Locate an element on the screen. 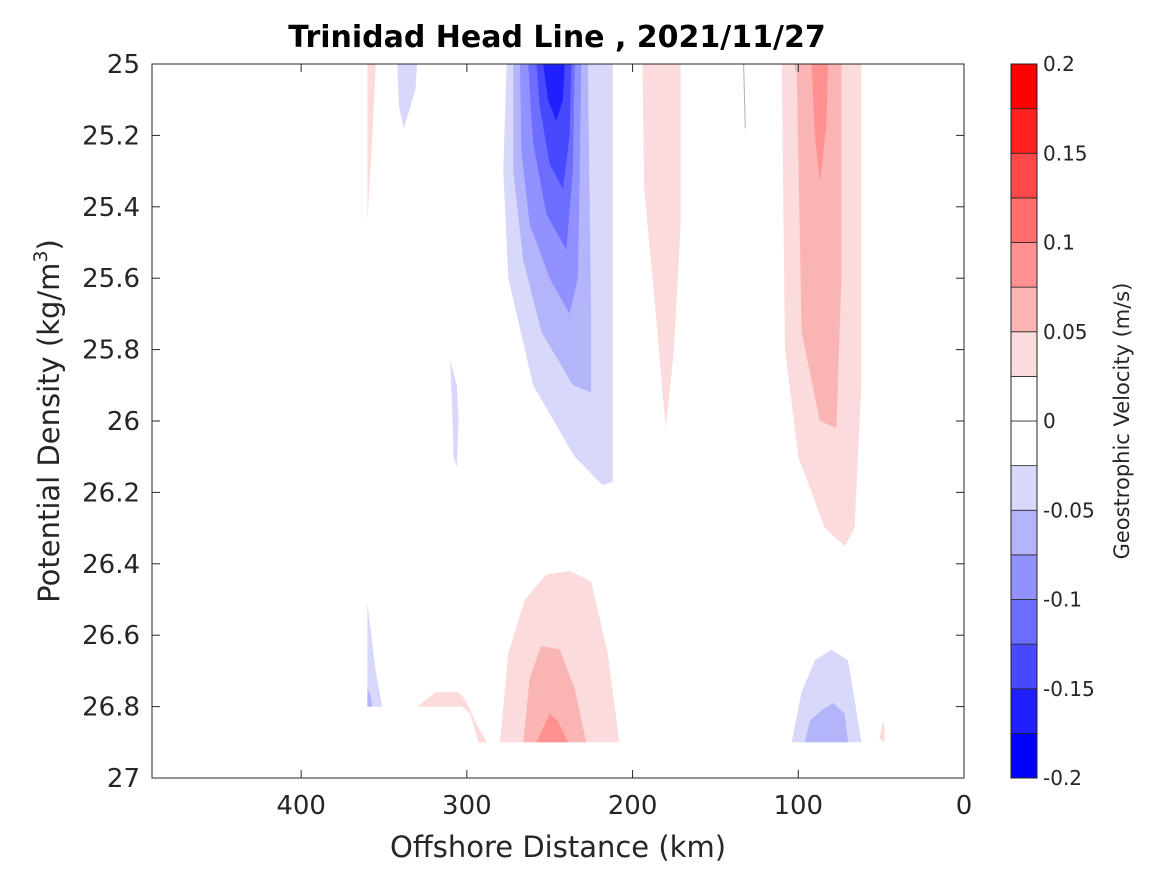 This screenshot has width=1167, height=875. y-tick-label: 25.4 is located at coordinates (111, 208).